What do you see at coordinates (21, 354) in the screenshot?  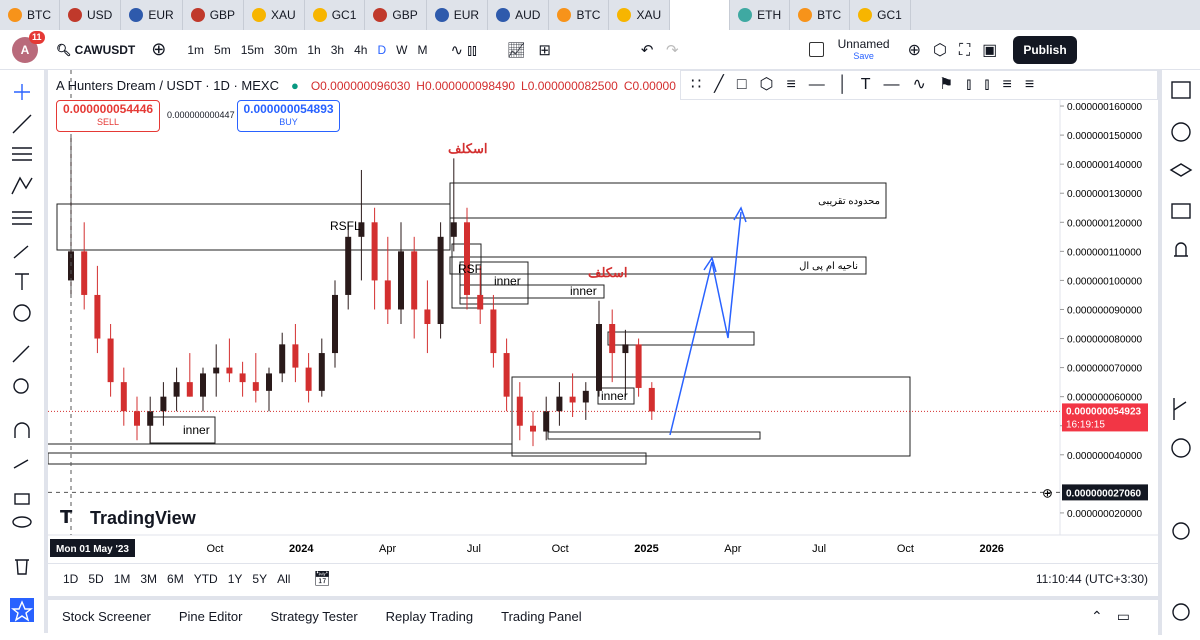 I see `measure-tool` at bounding box center [21, 354].